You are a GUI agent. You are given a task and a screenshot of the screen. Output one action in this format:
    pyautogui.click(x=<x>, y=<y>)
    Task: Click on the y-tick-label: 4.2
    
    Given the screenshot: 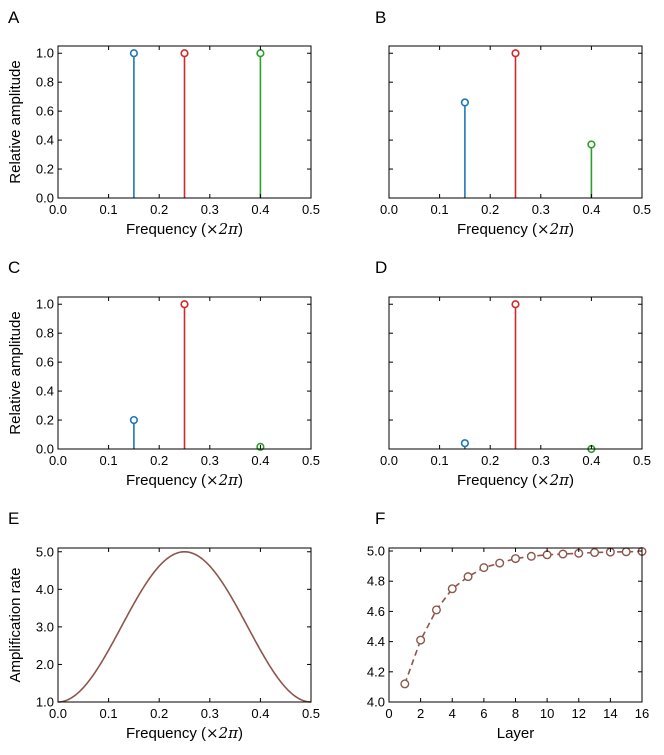 What is the action you would take?
    pyautogui.click(x=376, y=671)
    